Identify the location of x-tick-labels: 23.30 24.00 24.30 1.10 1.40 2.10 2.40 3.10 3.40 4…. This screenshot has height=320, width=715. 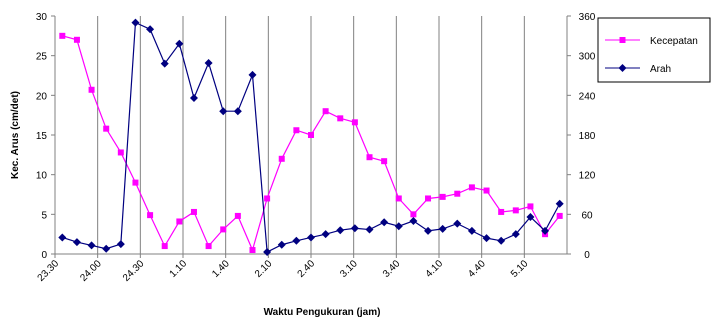
(283, 269).